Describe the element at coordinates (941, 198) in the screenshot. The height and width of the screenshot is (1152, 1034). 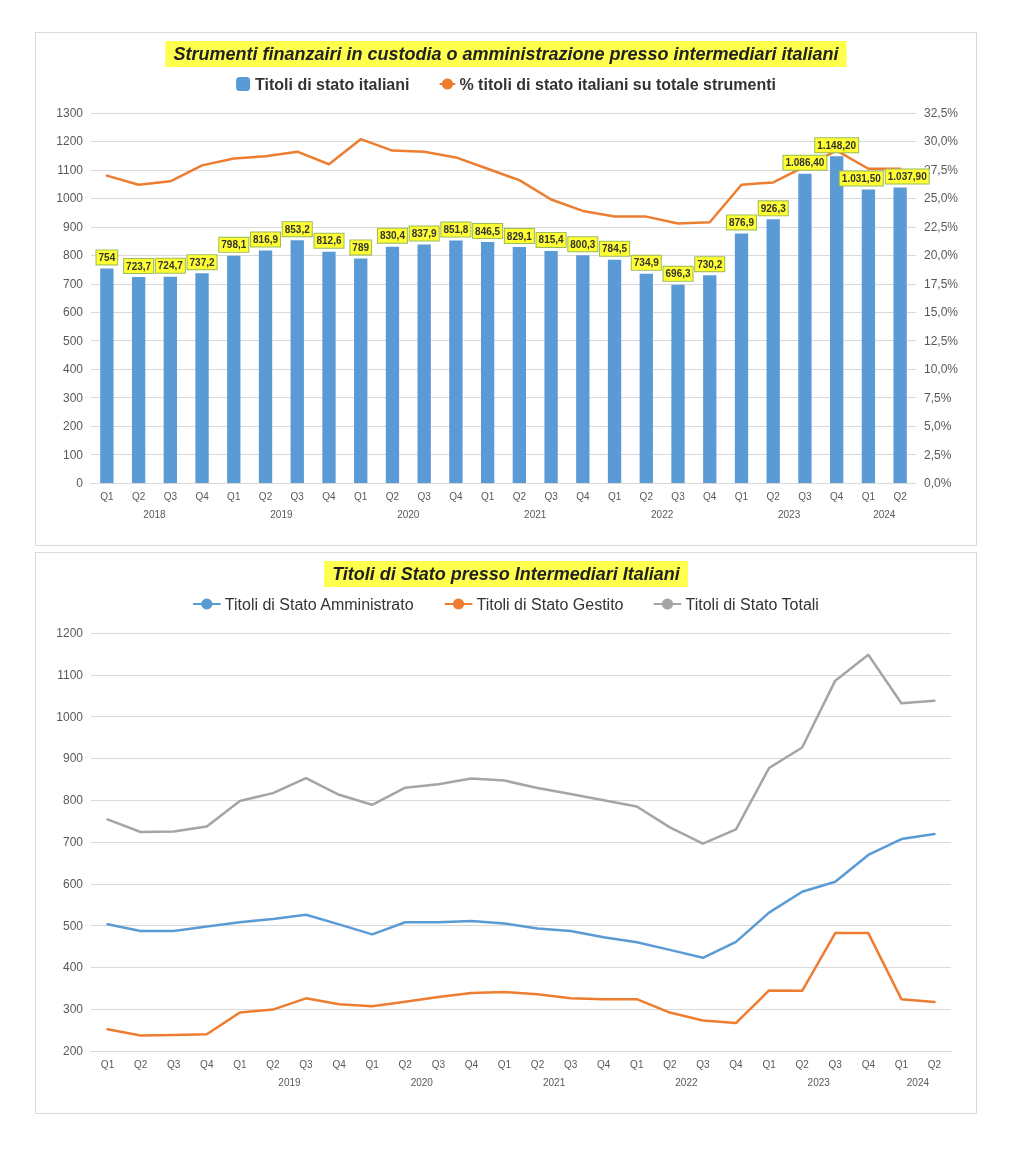
I see `y2-tick-label: 25,0%` at that location.